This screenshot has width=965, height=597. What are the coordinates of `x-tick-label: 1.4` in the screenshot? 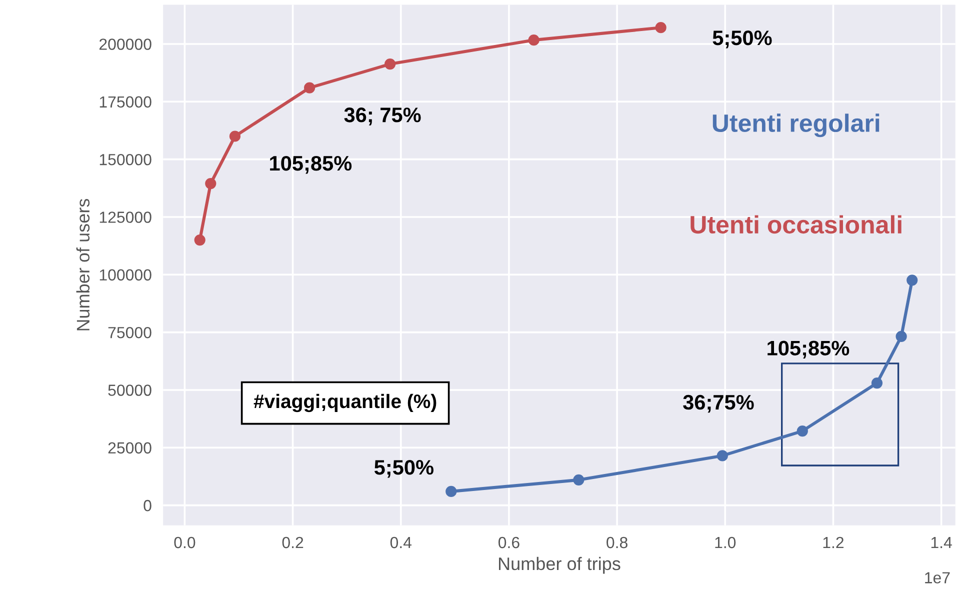 It's located at (941, 542).